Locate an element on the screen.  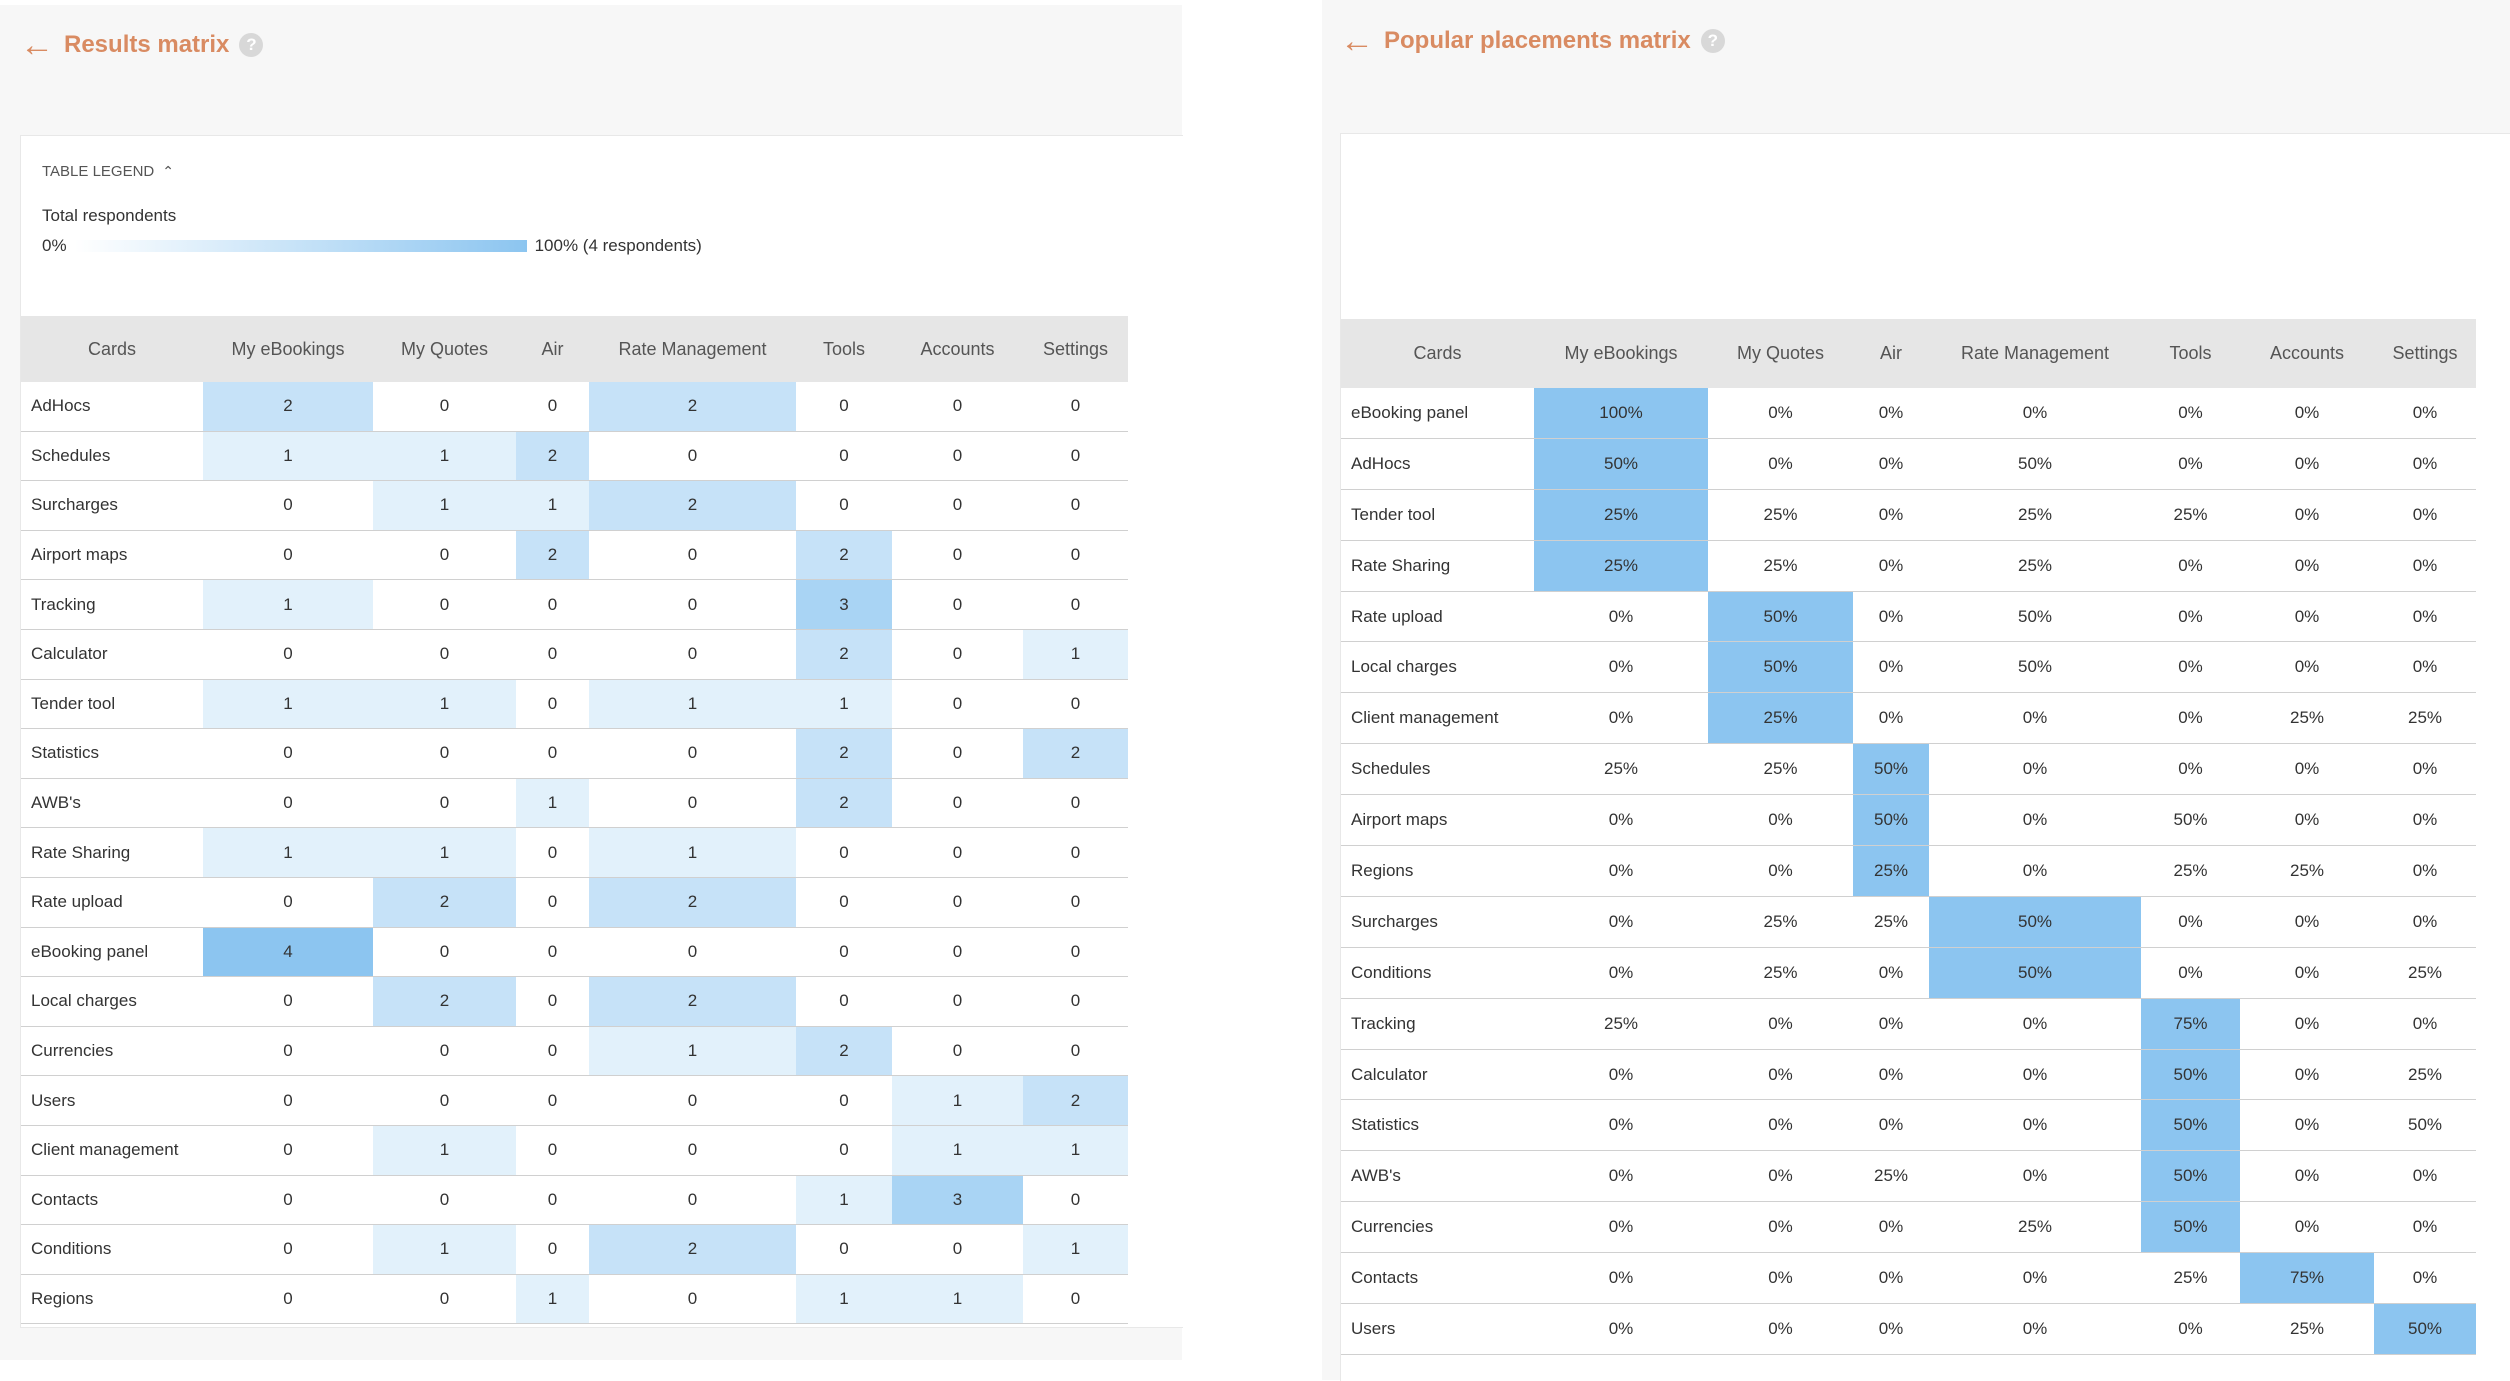
table-row: Regions 0% 0% 25% 0% 25% 25% 0% is located at coordinates (1908, 871).